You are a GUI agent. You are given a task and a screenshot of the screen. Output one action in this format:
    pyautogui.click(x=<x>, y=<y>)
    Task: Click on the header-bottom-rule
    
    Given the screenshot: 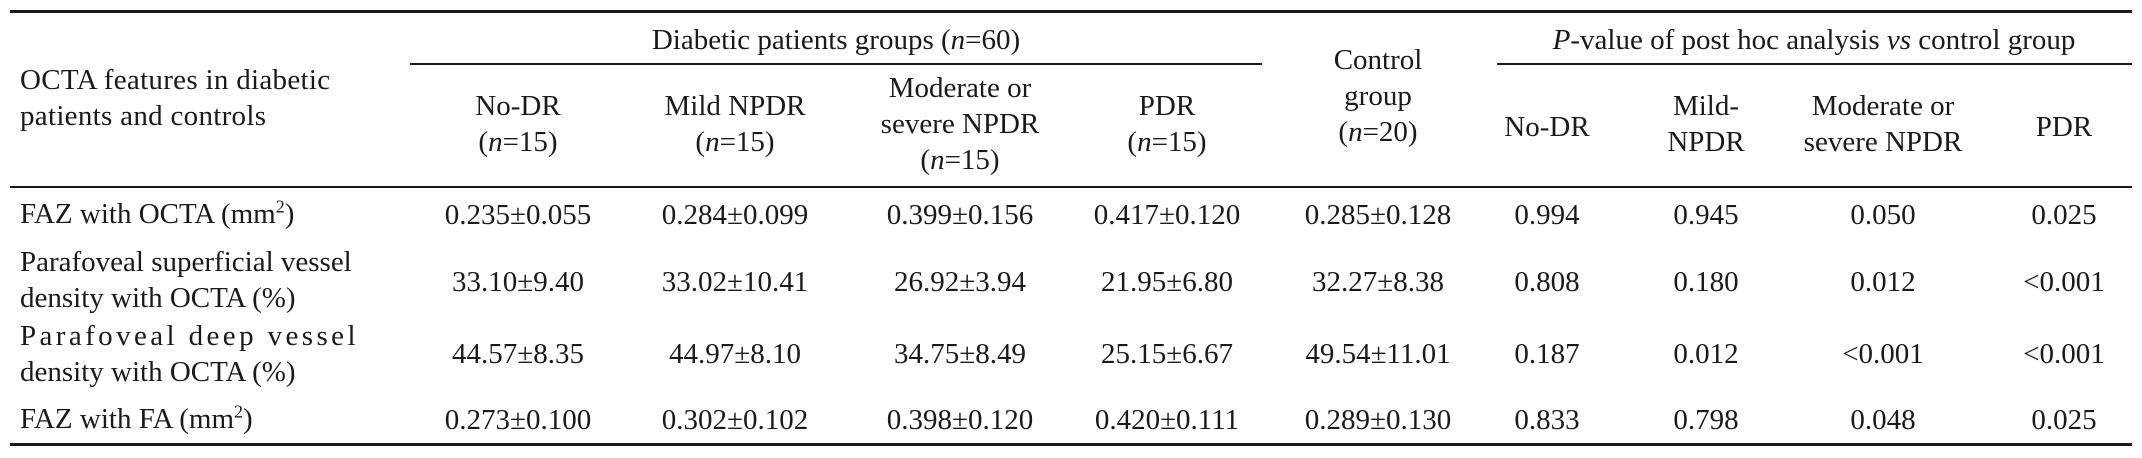 What is the action you would take?
    pyautogui.click(x=1071, y=187)
    